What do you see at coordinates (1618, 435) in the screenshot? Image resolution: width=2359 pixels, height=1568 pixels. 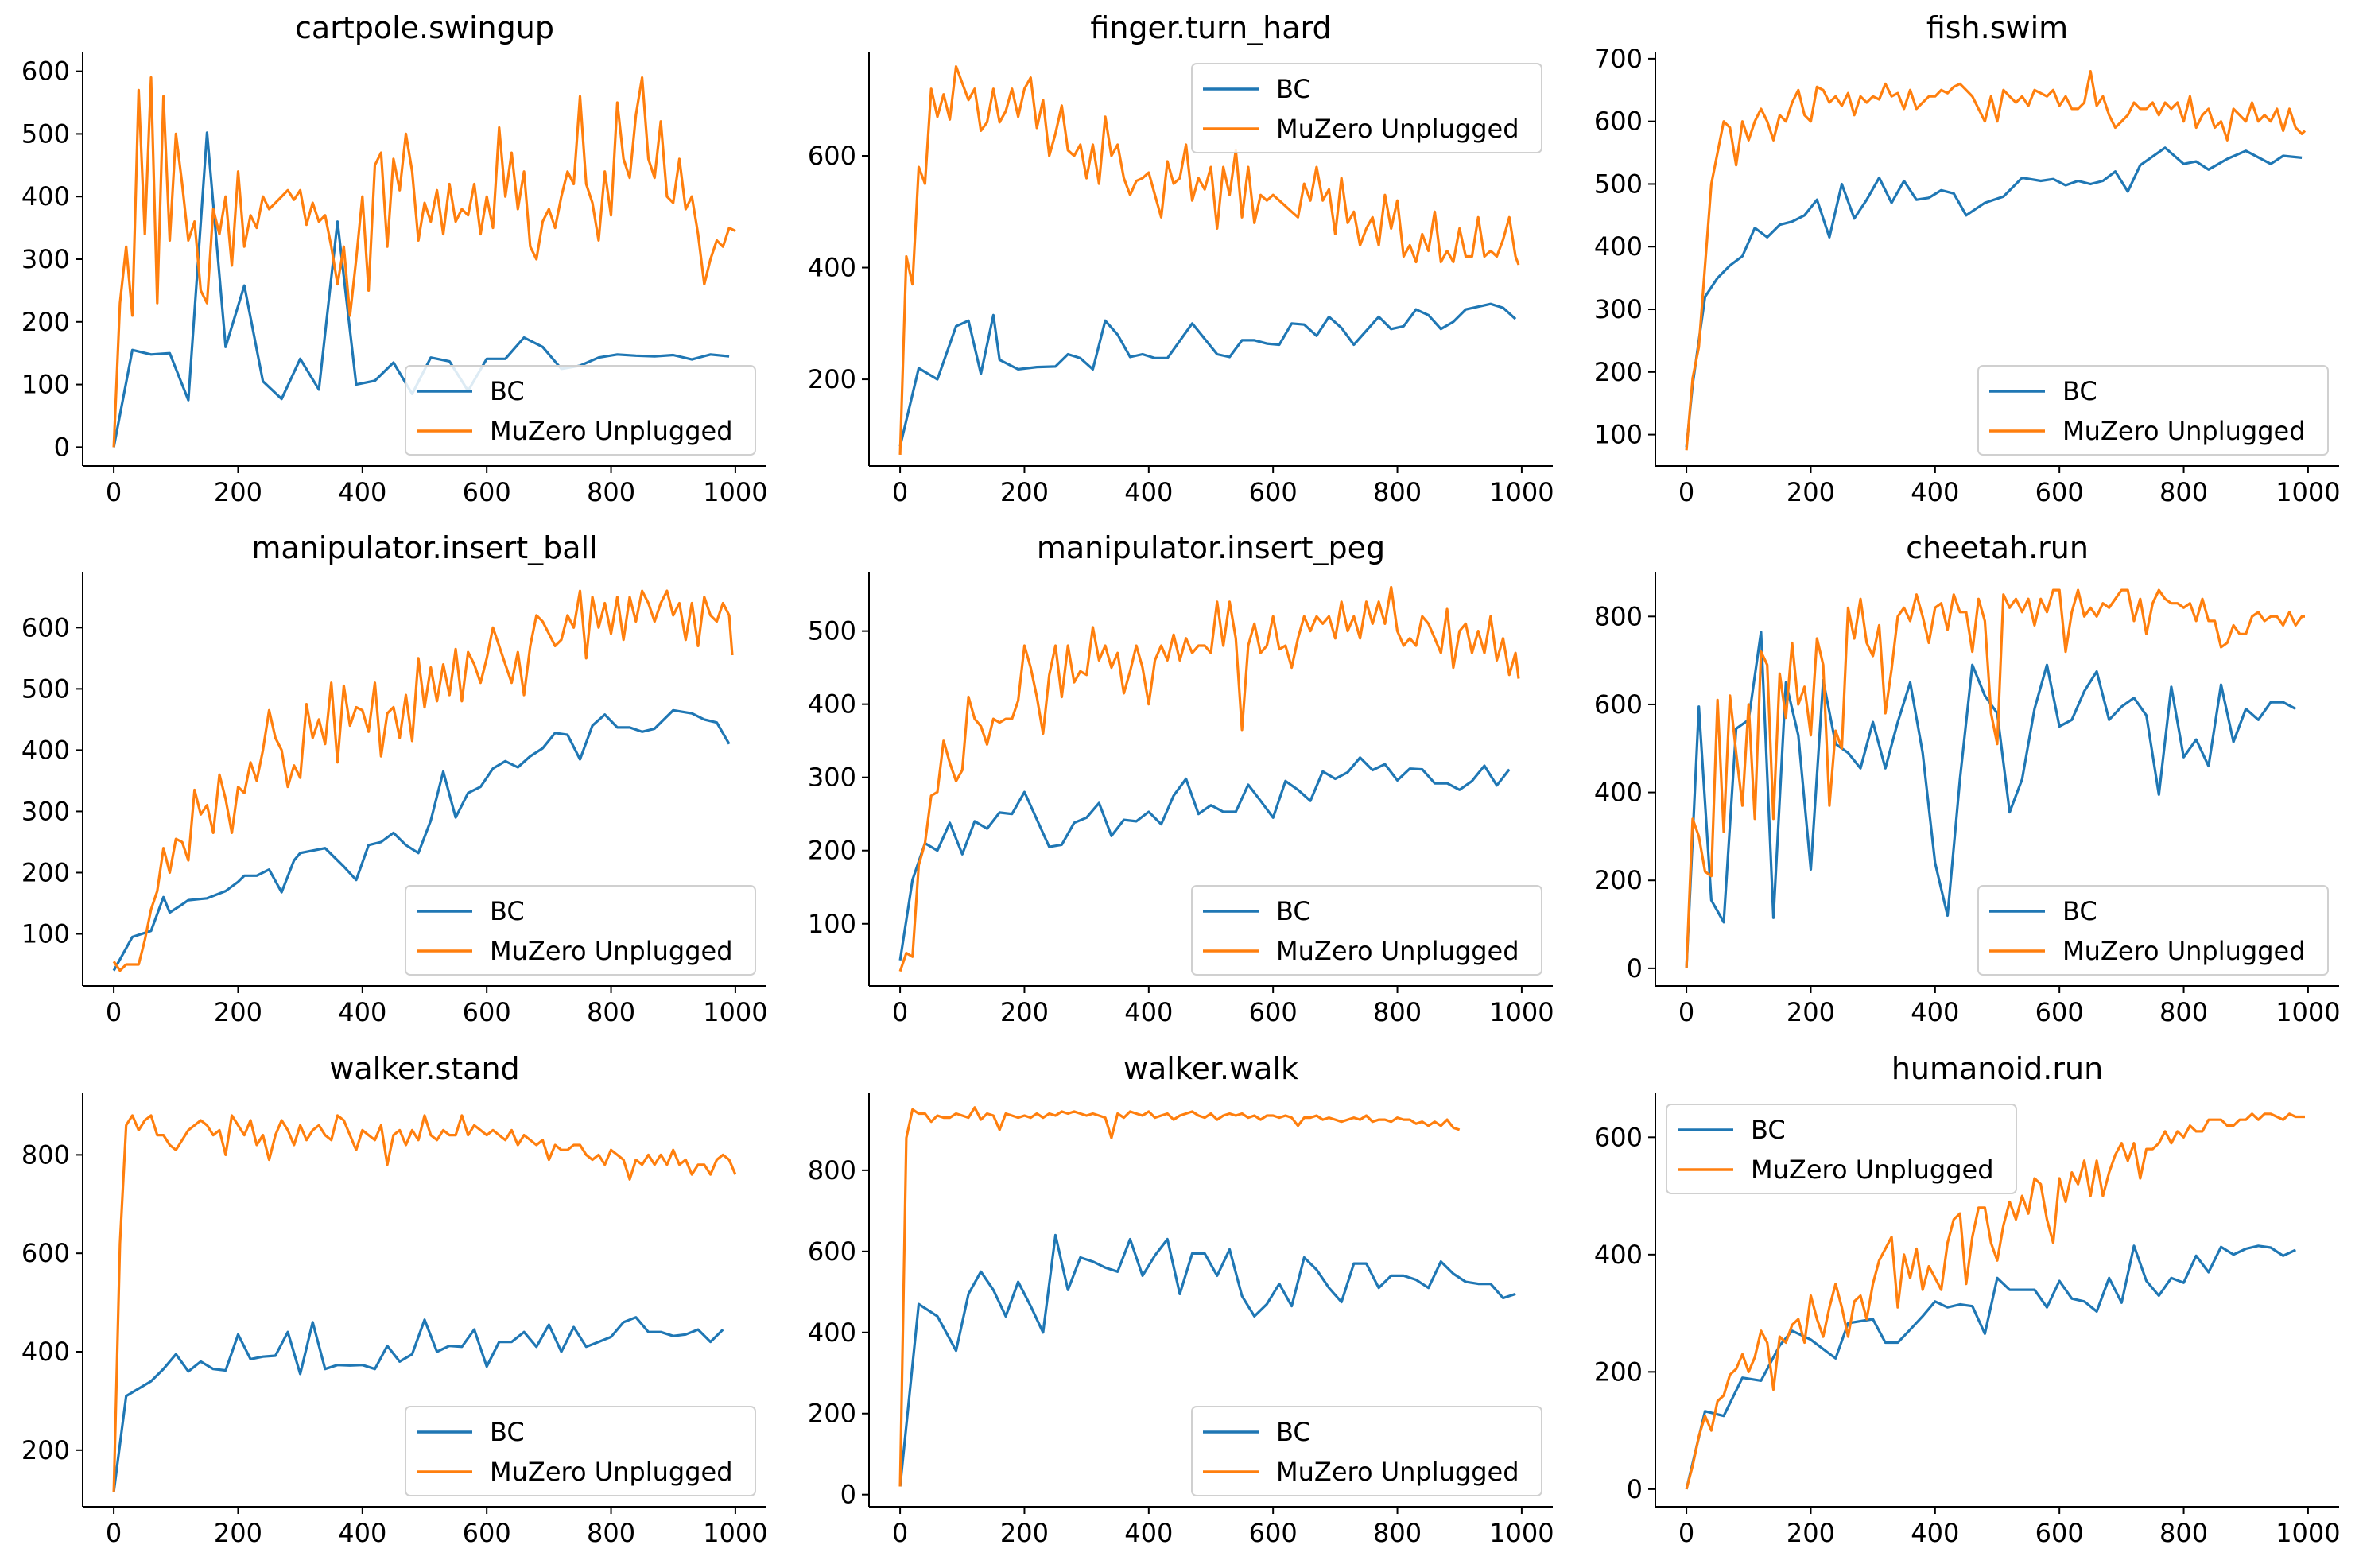 I see `y-tick-label: 100` at bounding box center [1618, 435].